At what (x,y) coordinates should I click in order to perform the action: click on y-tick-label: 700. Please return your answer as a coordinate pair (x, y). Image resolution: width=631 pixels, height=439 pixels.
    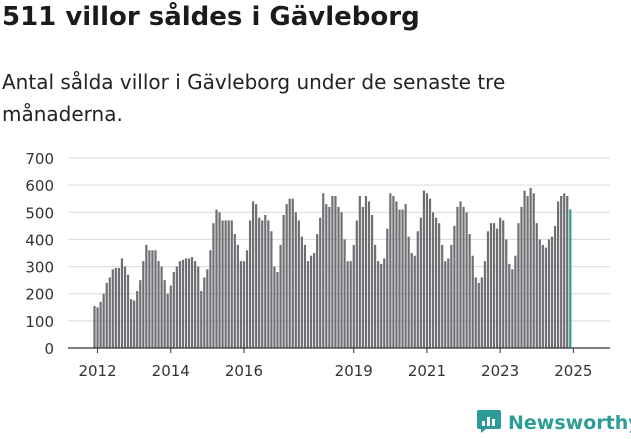
    Looking at the image, I should click on (39, 159).